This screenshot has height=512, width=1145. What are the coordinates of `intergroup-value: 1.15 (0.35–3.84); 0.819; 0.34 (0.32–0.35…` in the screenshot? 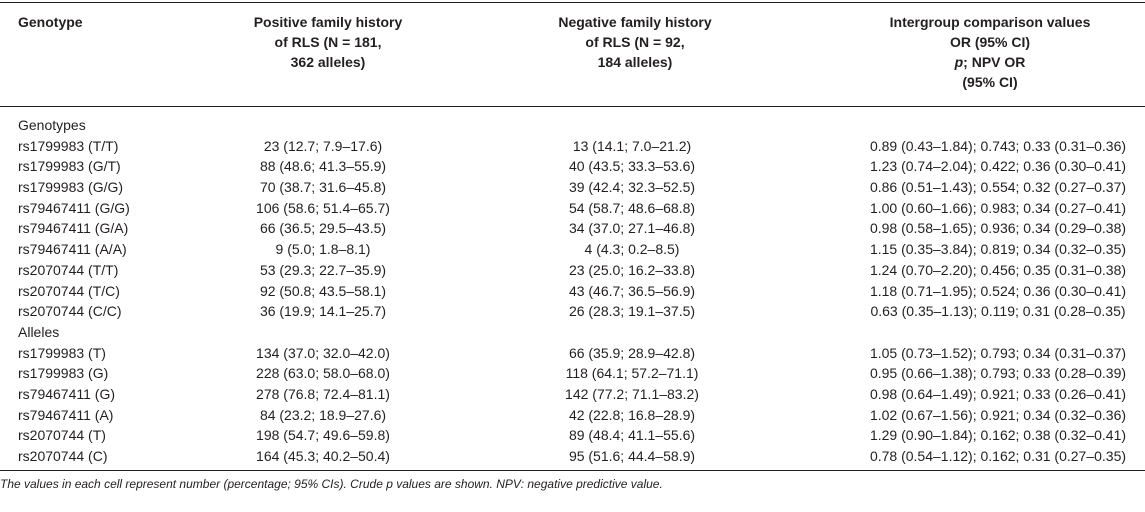 It's located at (998, 249).